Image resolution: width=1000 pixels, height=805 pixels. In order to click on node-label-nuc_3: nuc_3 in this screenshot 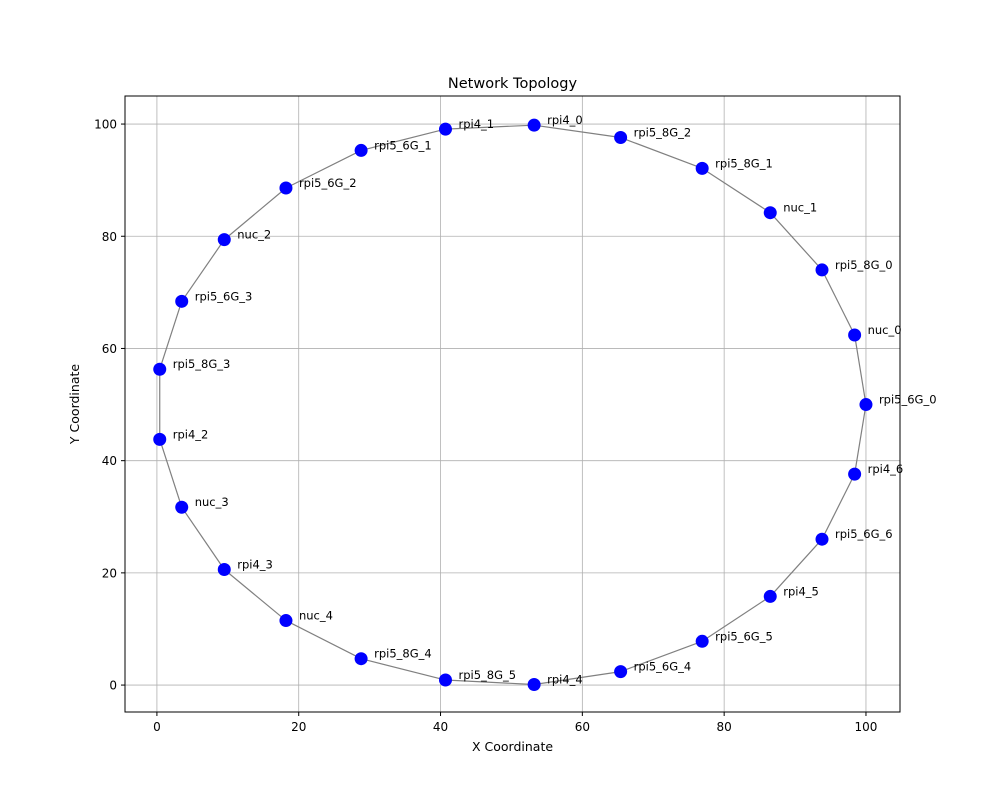, I will do `click(212, 502)`.